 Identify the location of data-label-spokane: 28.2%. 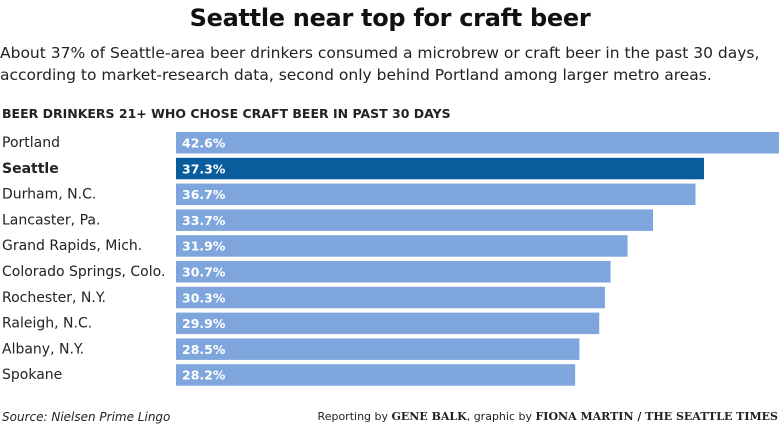
(204, 375).